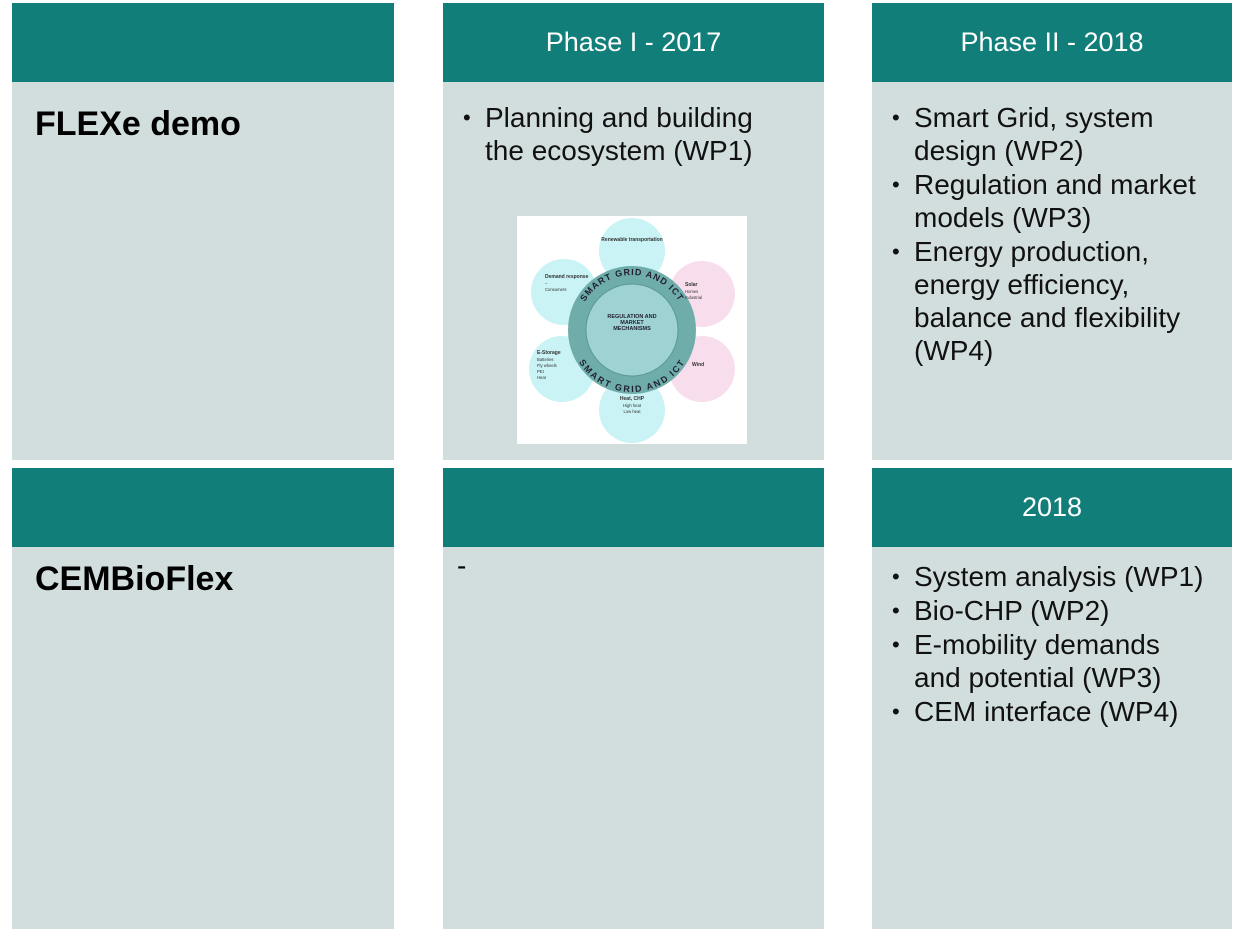  I want to click on node-text: Industrial, so click(693, 297).